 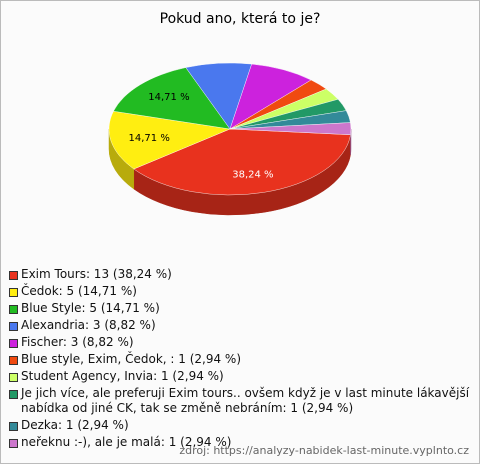 What do you see at coordinates (122, 376) in the screenshot?
I see `legend-label: Student Agency, Invia: 1 (2,94 %)` at bounding box center [122, 376].